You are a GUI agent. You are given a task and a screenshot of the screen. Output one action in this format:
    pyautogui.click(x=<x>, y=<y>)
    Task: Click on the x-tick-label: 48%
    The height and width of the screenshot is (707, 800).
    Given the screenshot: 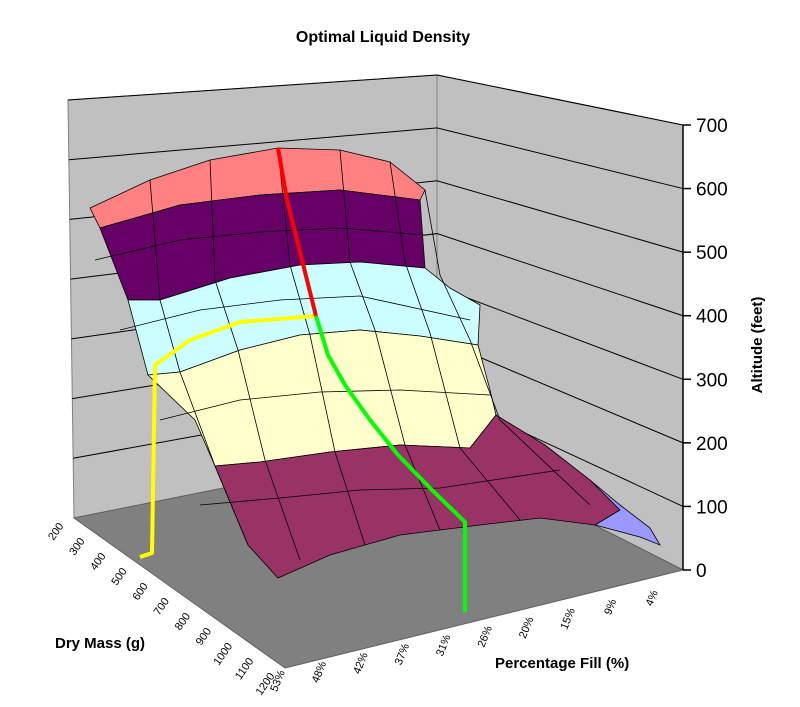 What is the action you would take?
    pyautogui.click(x=319, y=672)
    